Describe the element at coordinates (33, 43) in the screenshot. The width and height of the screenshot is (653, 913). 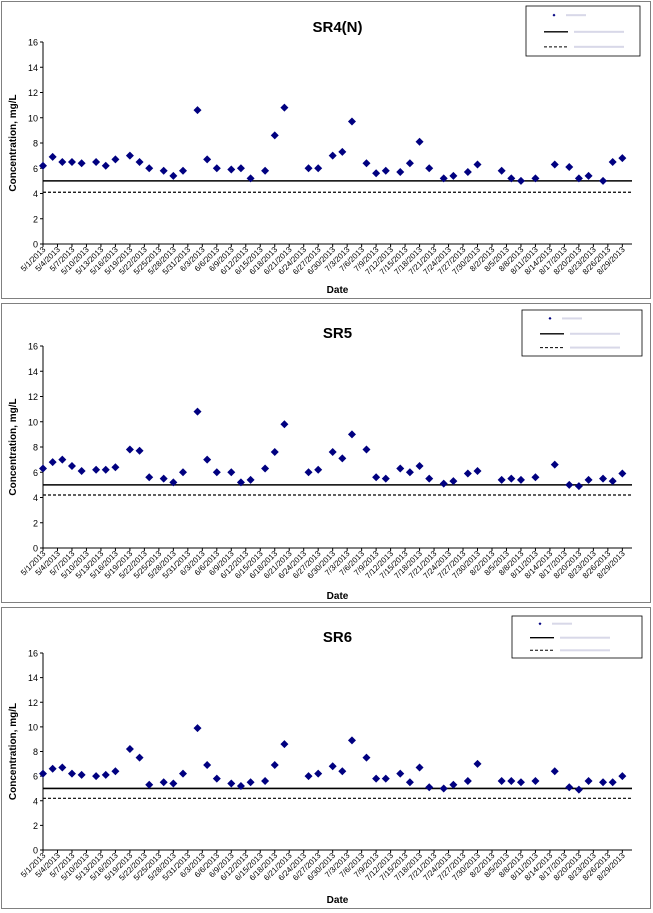
I see `y-tick-label: 16` at that location.